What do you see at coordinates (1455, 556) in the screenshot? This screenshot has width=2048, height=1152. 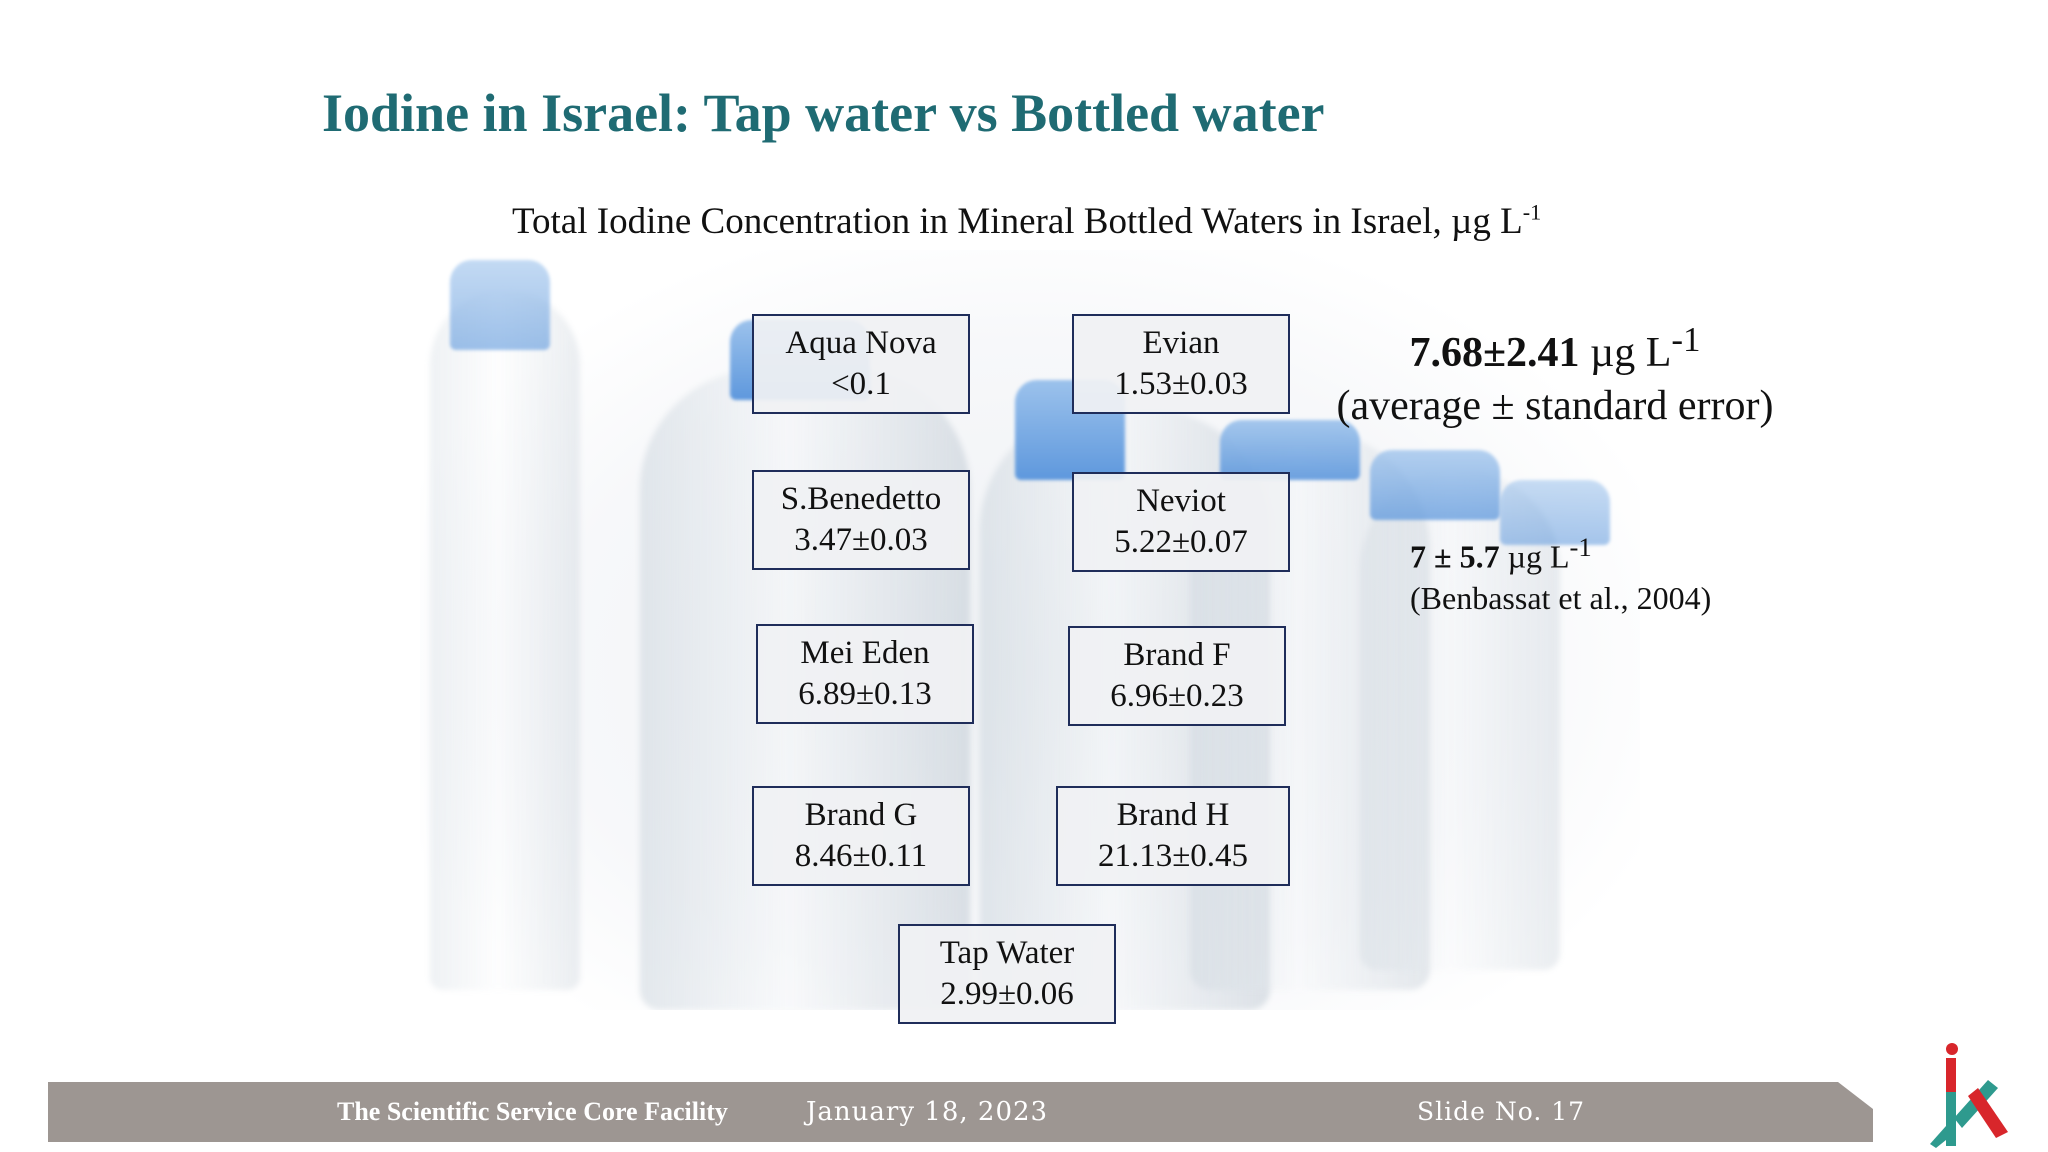 I see `reference-value: 7 ± 5.7` at bounding box center [1455, 556].